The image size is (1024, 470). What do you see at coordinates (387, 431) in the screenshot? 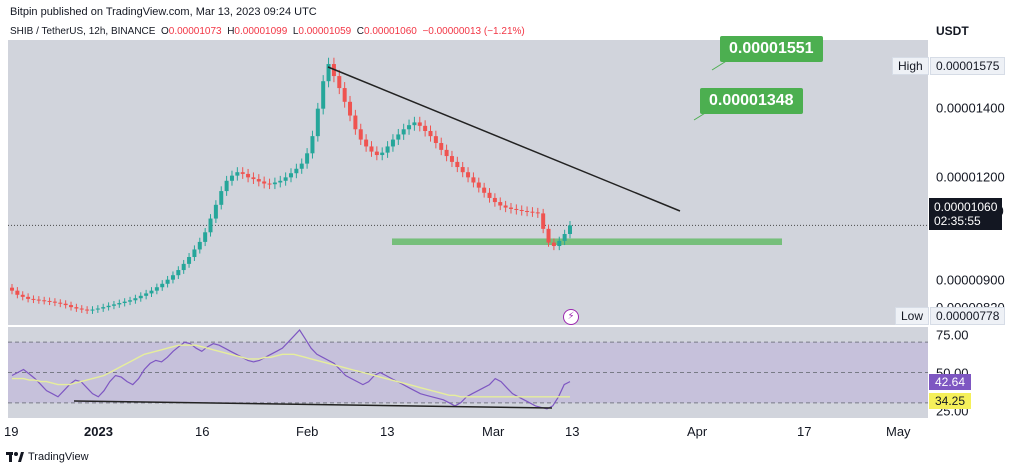
I see `date-tick-label-4: 13` at bounding box center [387, 431].